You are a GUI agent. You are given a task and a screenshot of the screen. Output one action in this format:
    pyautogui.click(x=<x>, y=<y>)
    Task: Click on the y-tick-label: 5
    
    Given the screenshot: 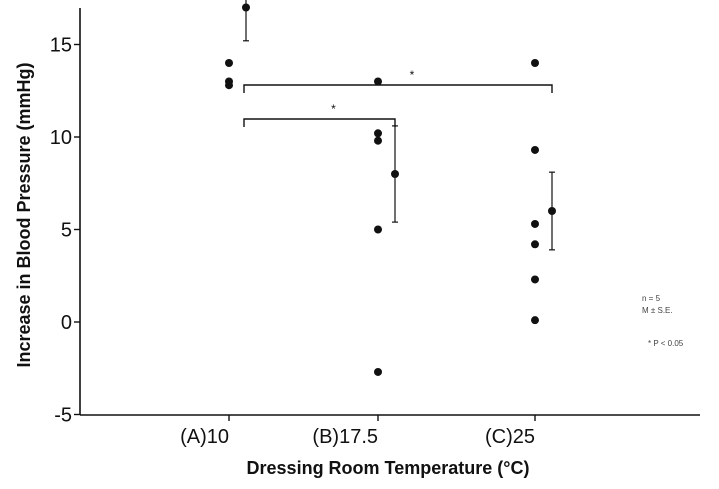 What is the action you would take?
    pyautogui.click(x=66, y=231)
    